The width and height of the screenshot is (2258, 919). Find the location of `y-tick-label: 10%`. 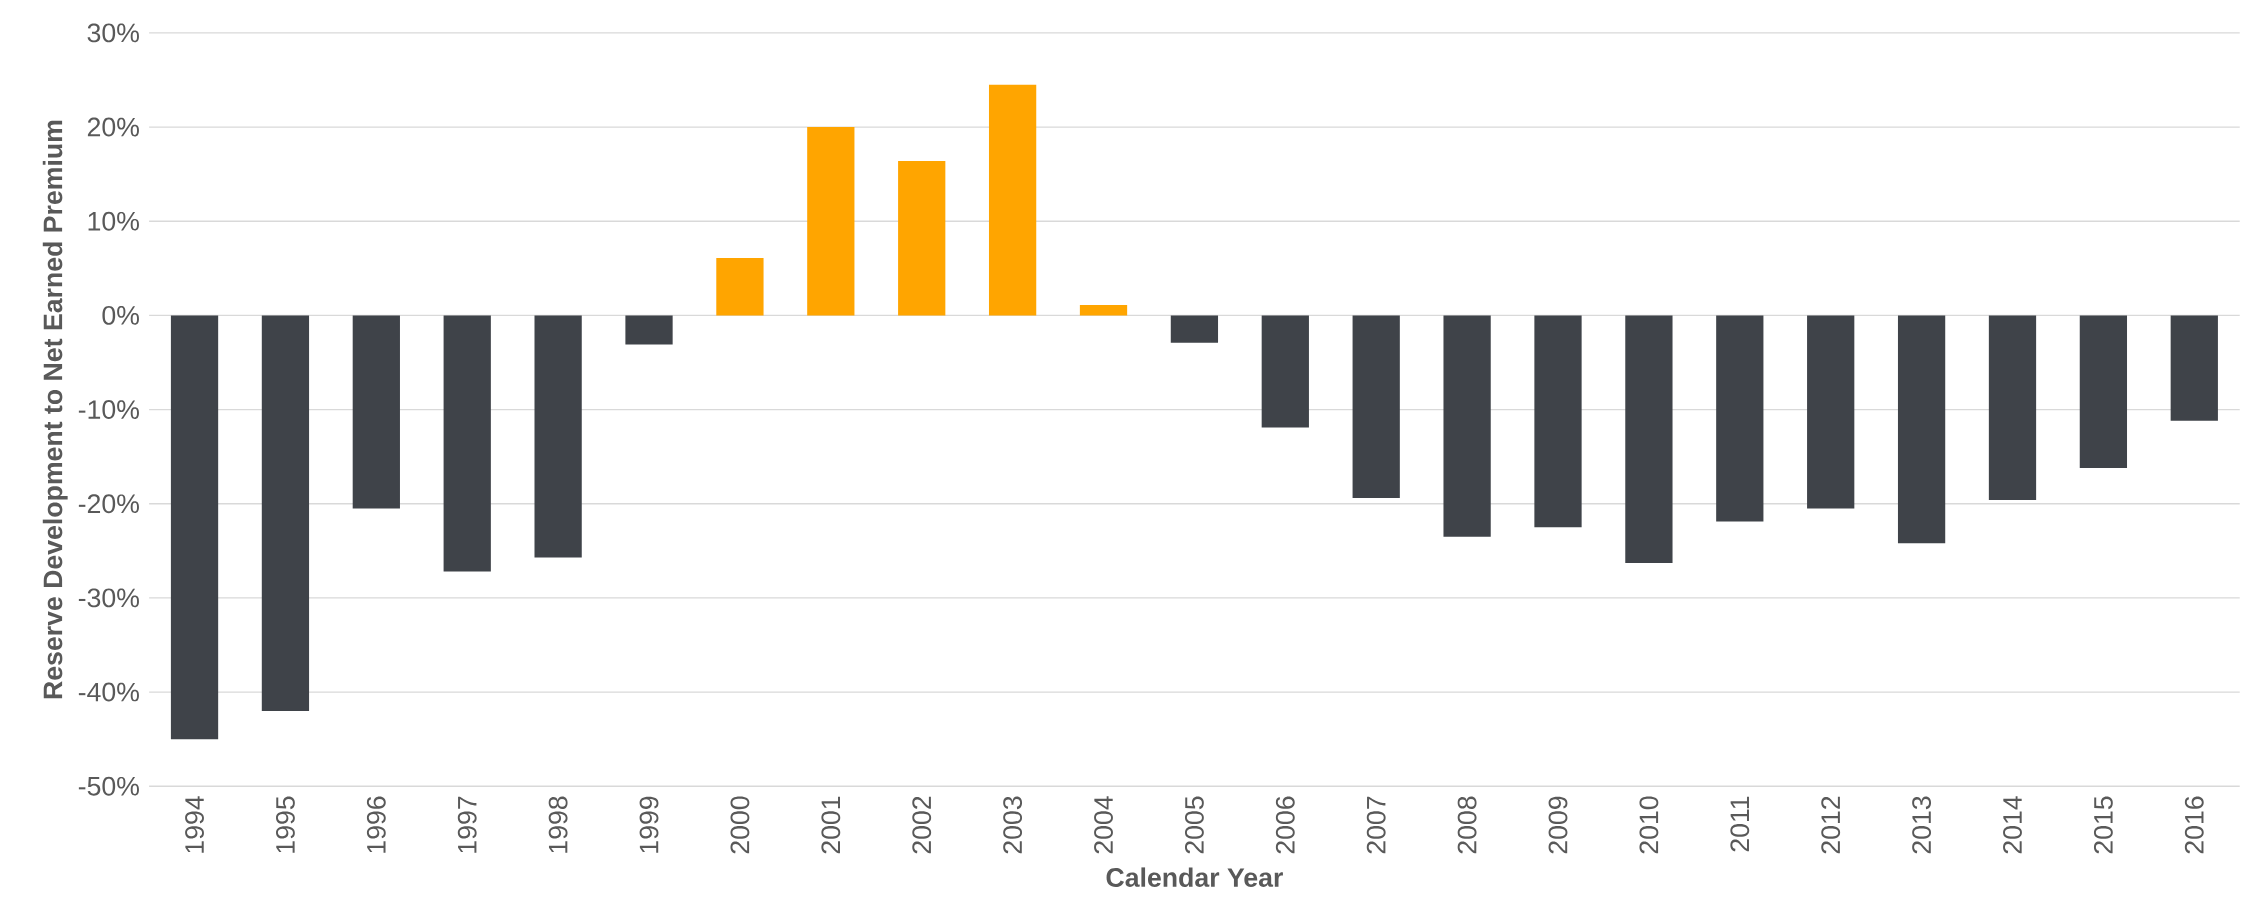

y-tick-label: 10% is located at coordinates (113, 221).